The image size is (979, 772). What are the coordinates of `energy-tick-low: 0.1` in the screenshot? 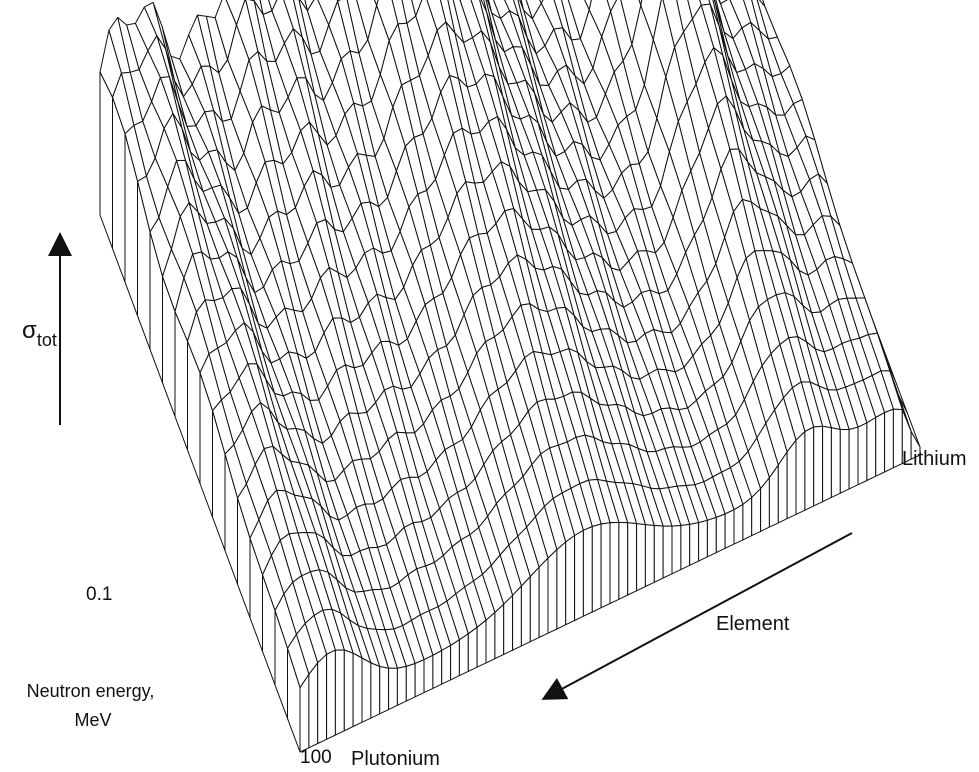 It's located at (99, 594).